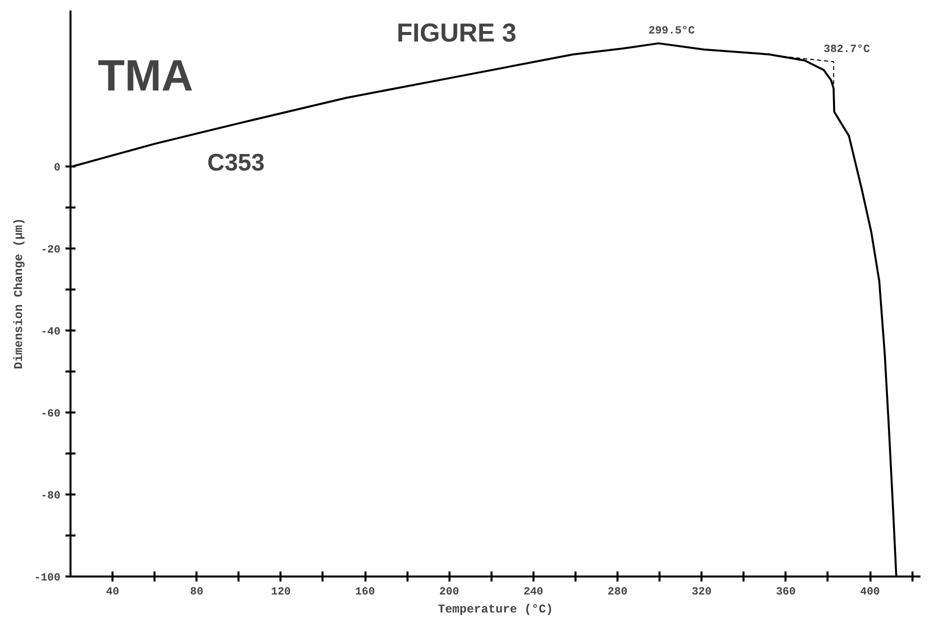 This screenshot has height=619, width=935. I want to click on y-axis-title: Dimension Change (µm), so click(19, 294).